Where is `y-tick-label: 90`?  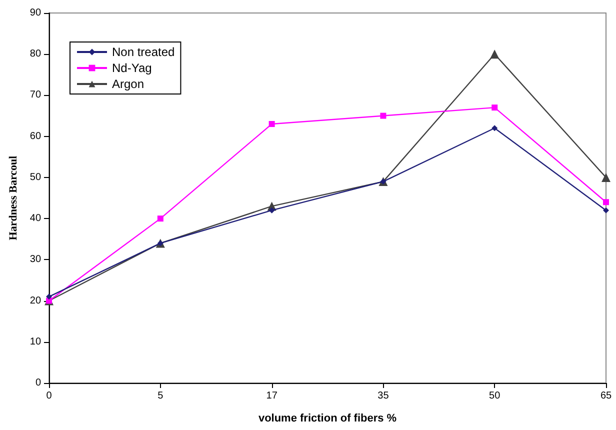
y-tick-label: 90 is located at coordinates (36, 13).